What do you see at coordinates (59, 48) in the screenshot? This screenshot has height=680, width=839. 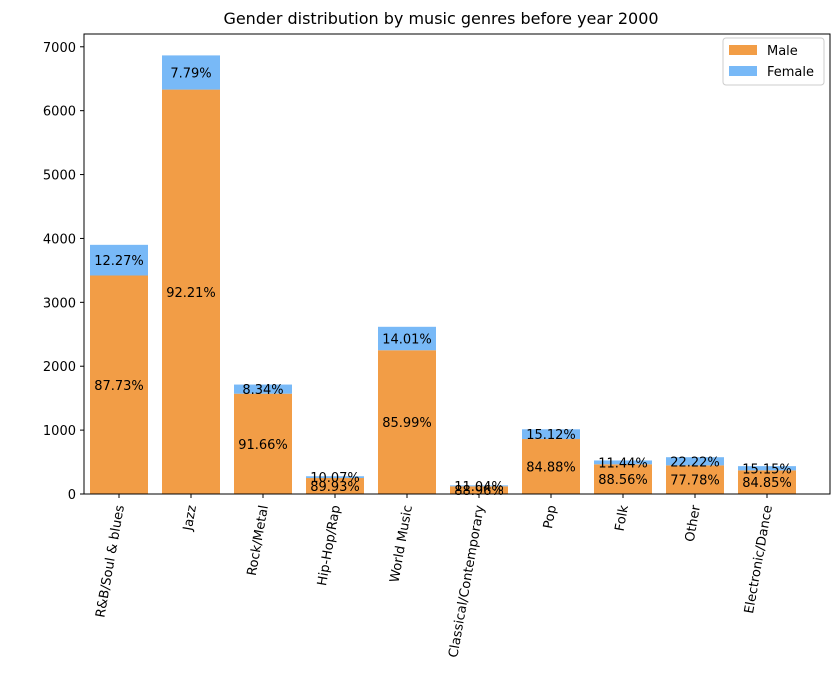 I see `y-tick-label-7: 7000` at bounding box center [59, 48].